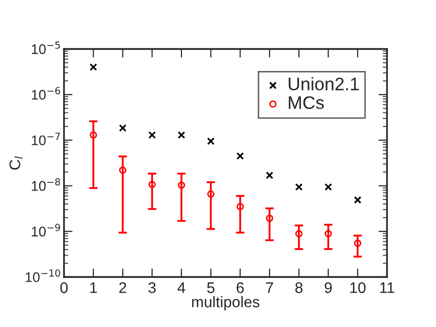 The image size is (436, 327). I want to click on x-tick-label: 4, so click(182, 287).